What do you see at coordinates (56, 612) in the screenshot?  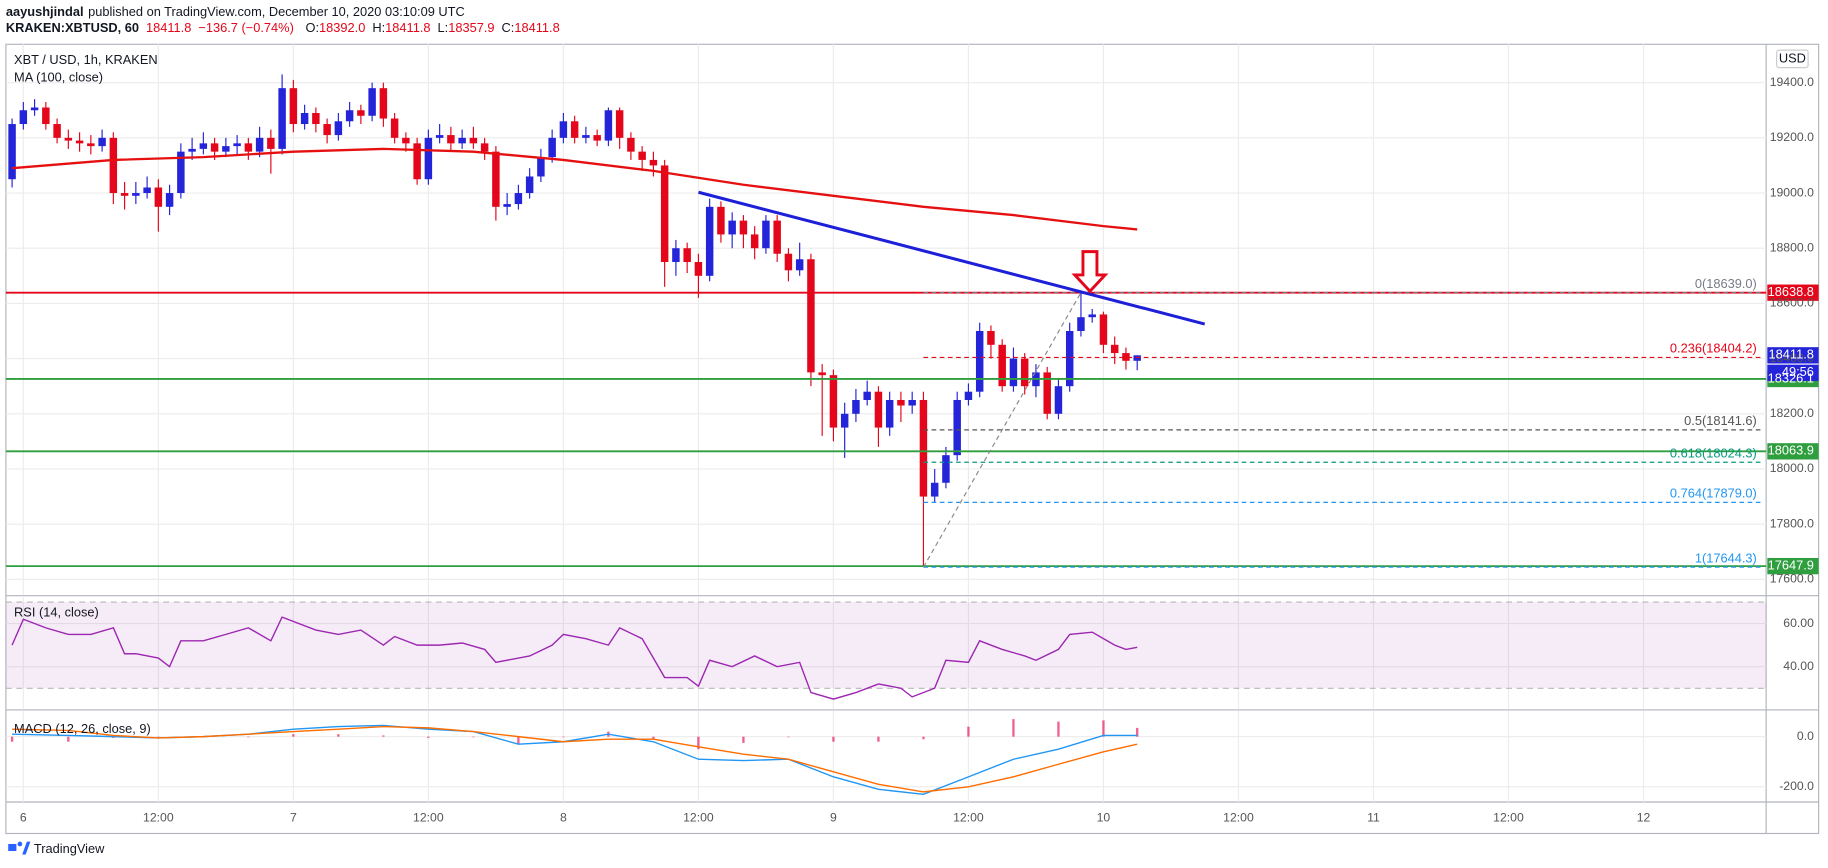 I see `rsi-title: RSI (14, close)` at bounding box center [56, 612].